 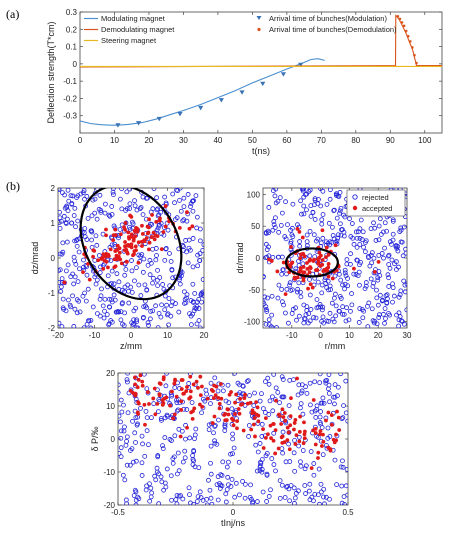 I want to click on acceptance-ellipse, so click(x=131, y=244).